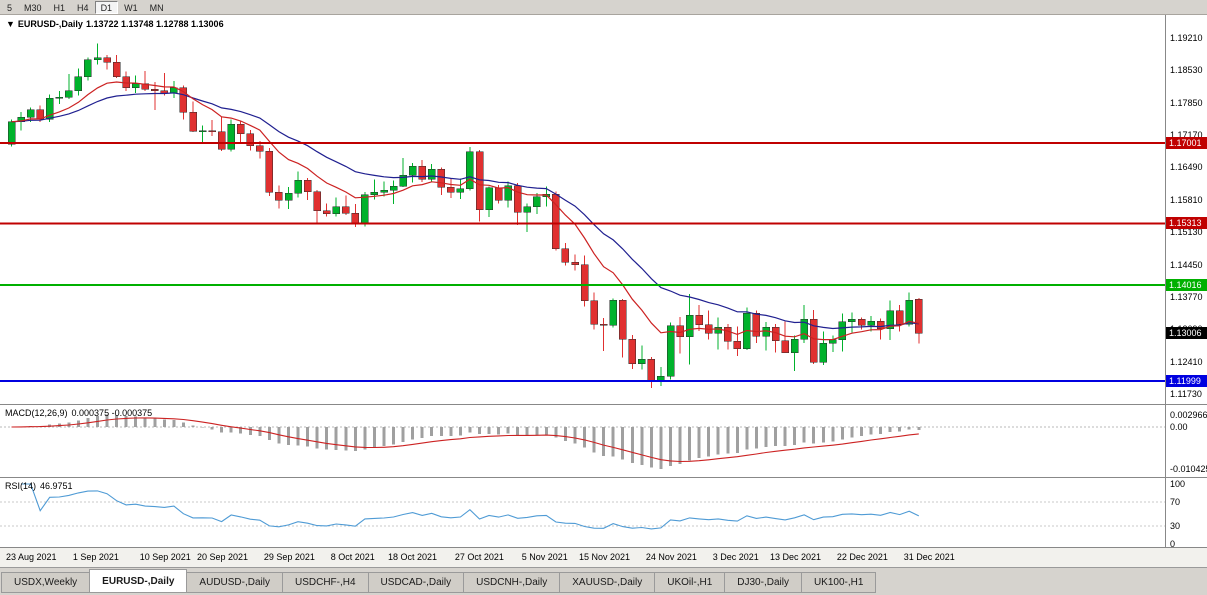 This screenshot has width=1207, height=595. Describe the element at coordinates (33, 7) in the screenshot. I see `timeframe-m30: M30` at that location.